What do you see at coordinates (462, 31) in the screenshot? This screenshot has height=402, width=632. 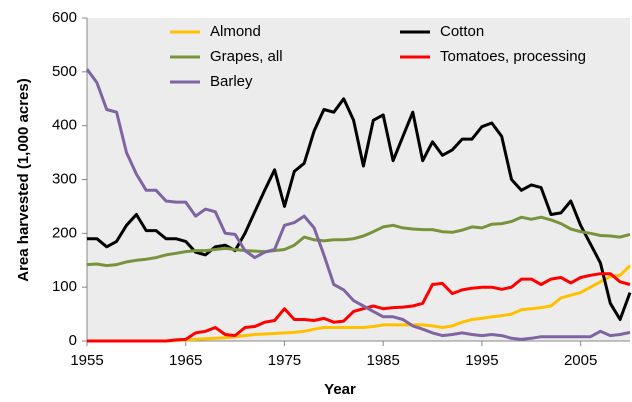 I see `legend-label: Cotton` at bounding box center [462, 31].